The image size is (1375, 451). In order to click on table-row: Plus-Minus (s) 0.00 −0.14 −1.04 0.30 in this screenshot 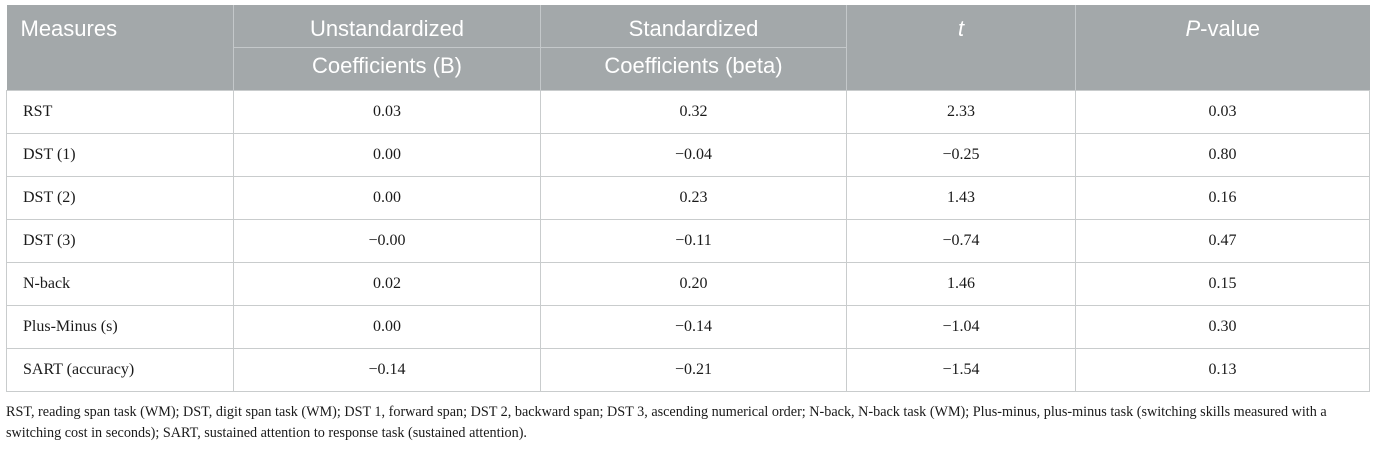, I will do `click(688, 327)`.